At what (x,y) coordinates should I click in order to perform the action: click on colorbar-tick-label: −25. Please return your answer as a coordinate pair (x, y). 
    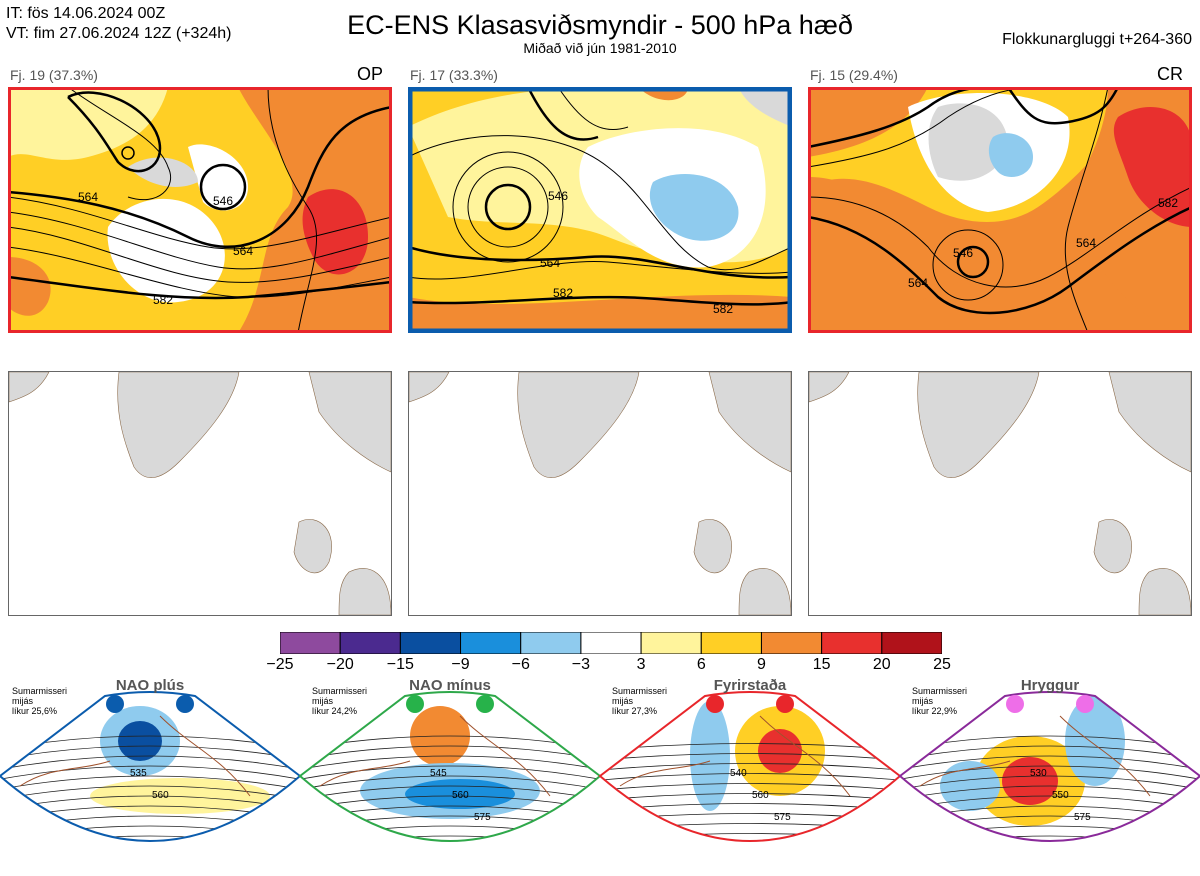
    Looking at the image, I should click on (280, 664).